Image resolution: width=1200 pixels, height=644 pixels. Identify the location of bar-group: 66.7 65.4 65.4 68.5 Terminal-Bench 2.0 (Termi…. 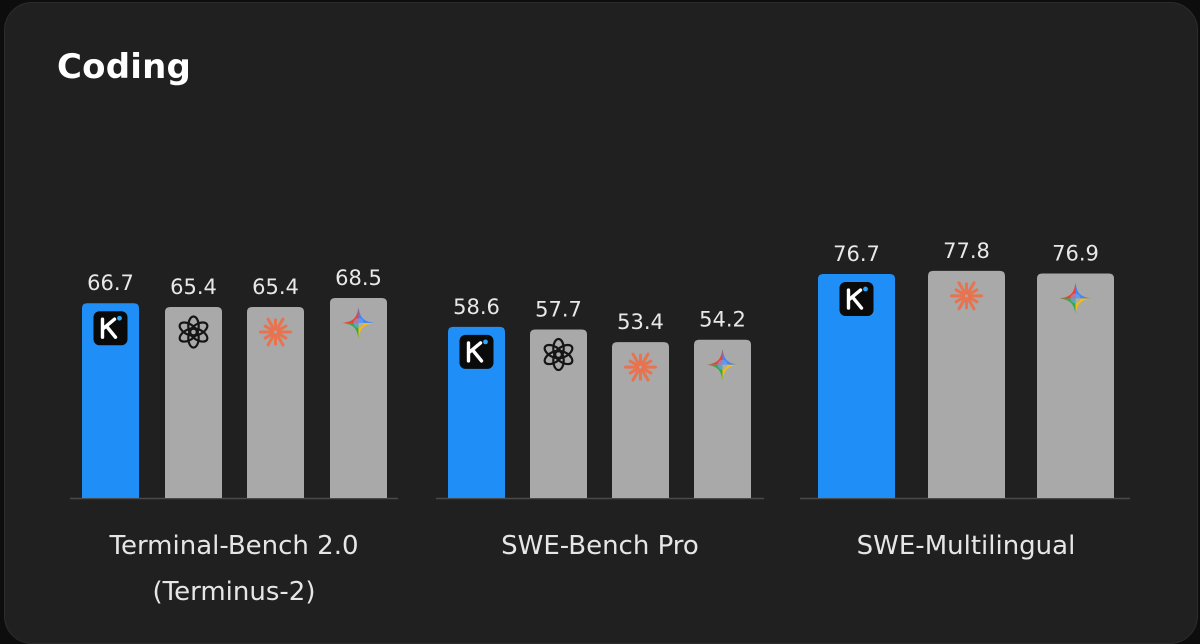
(234, 436).